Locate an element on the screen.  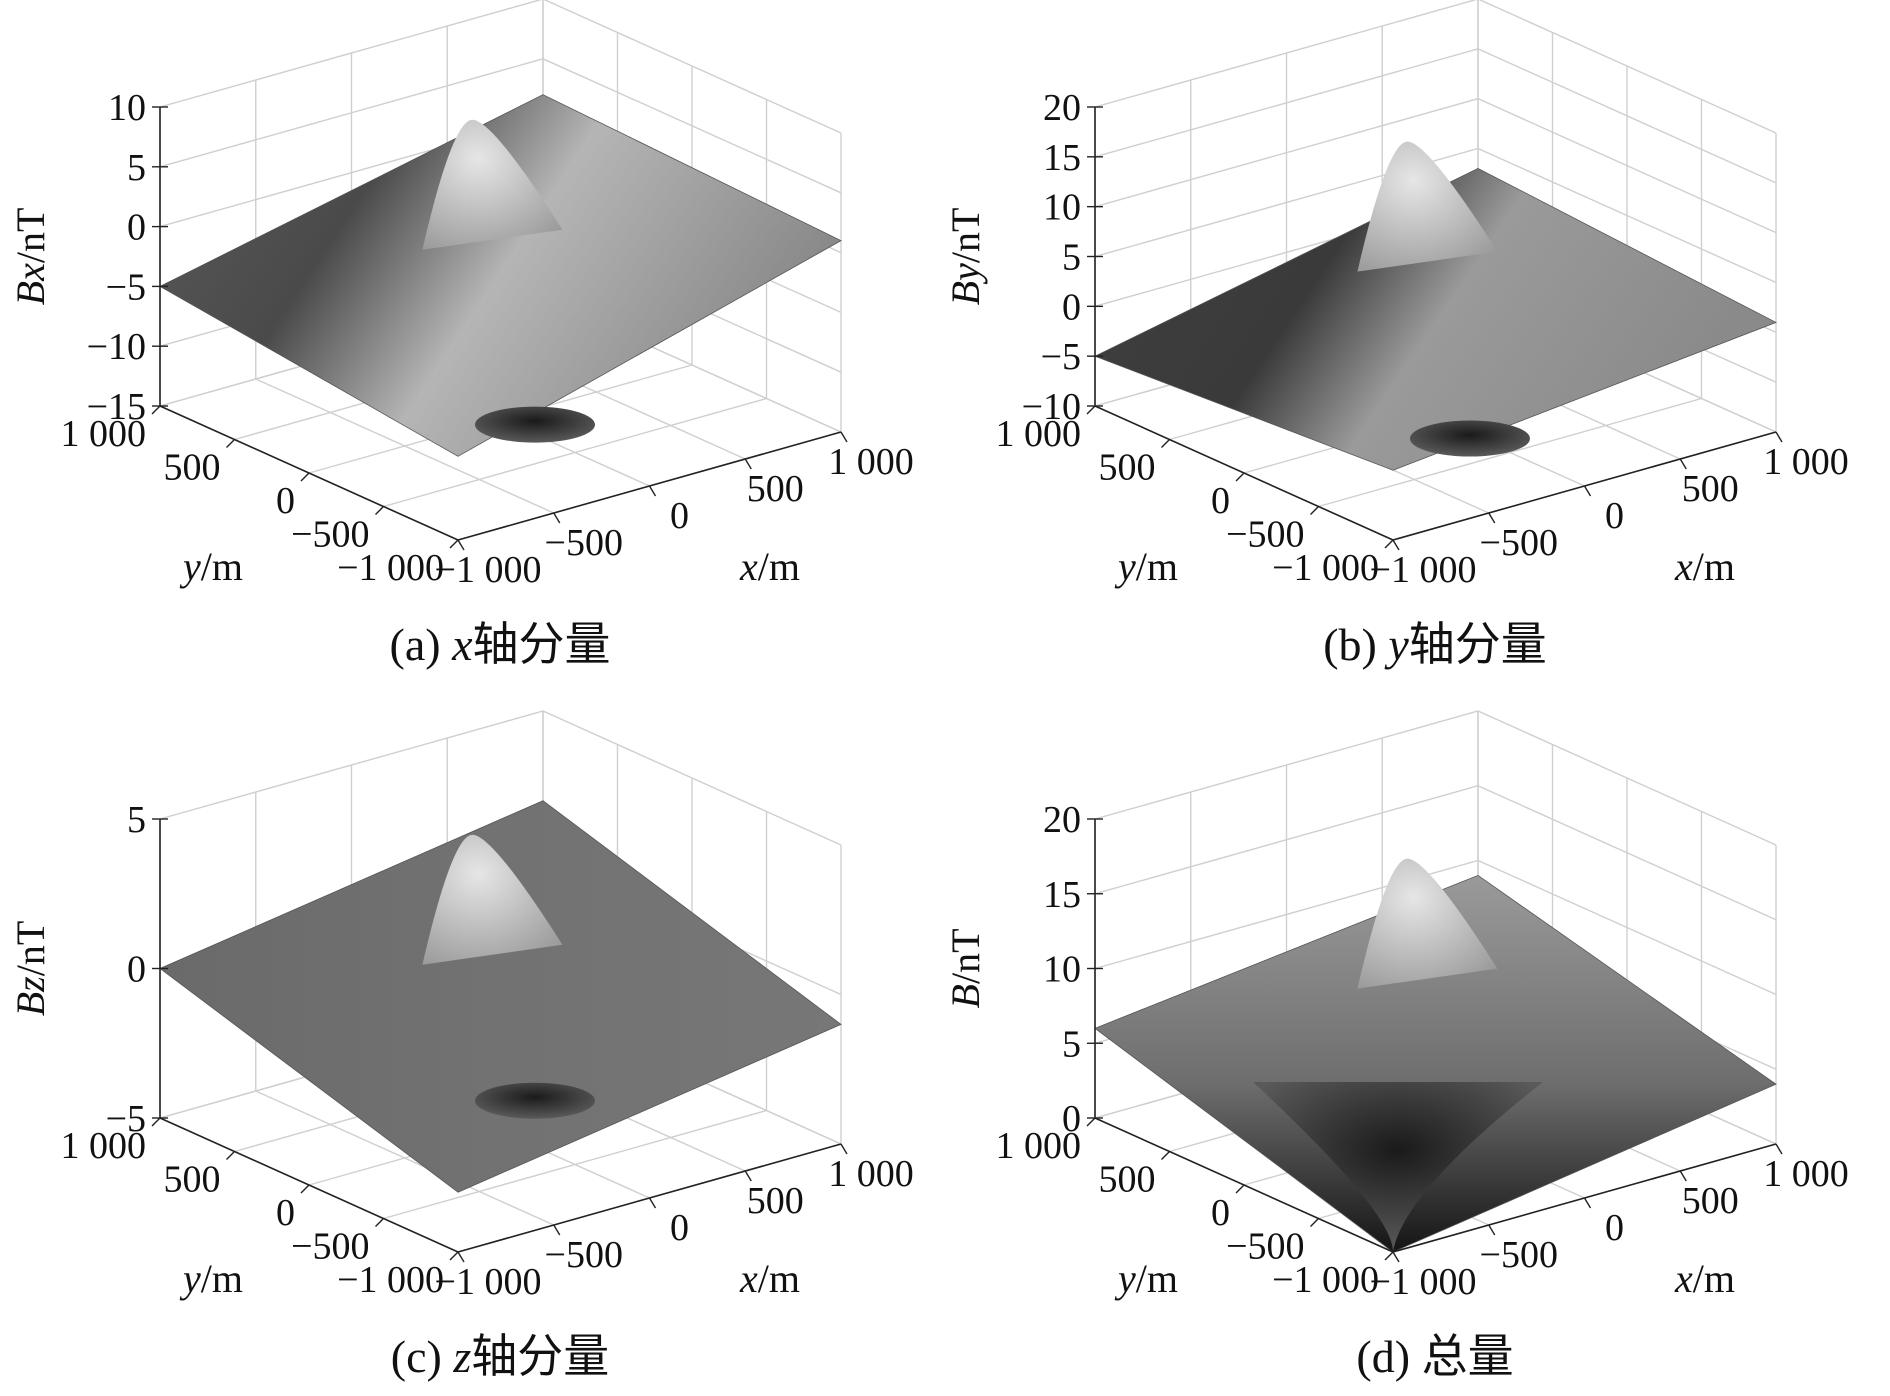
panel-caption: (d) 总量 is located at coordinates (1434, 1356).